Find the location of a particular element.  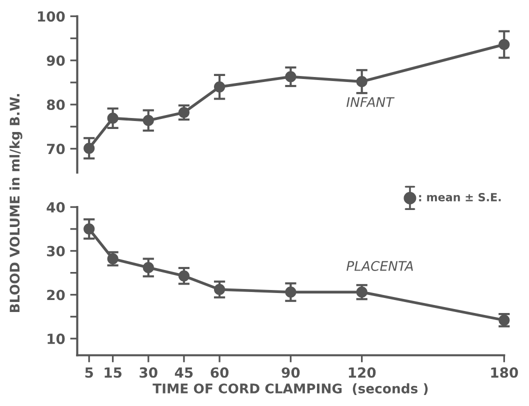

x-tick-label: 90 is located at coordinates (291, 372).